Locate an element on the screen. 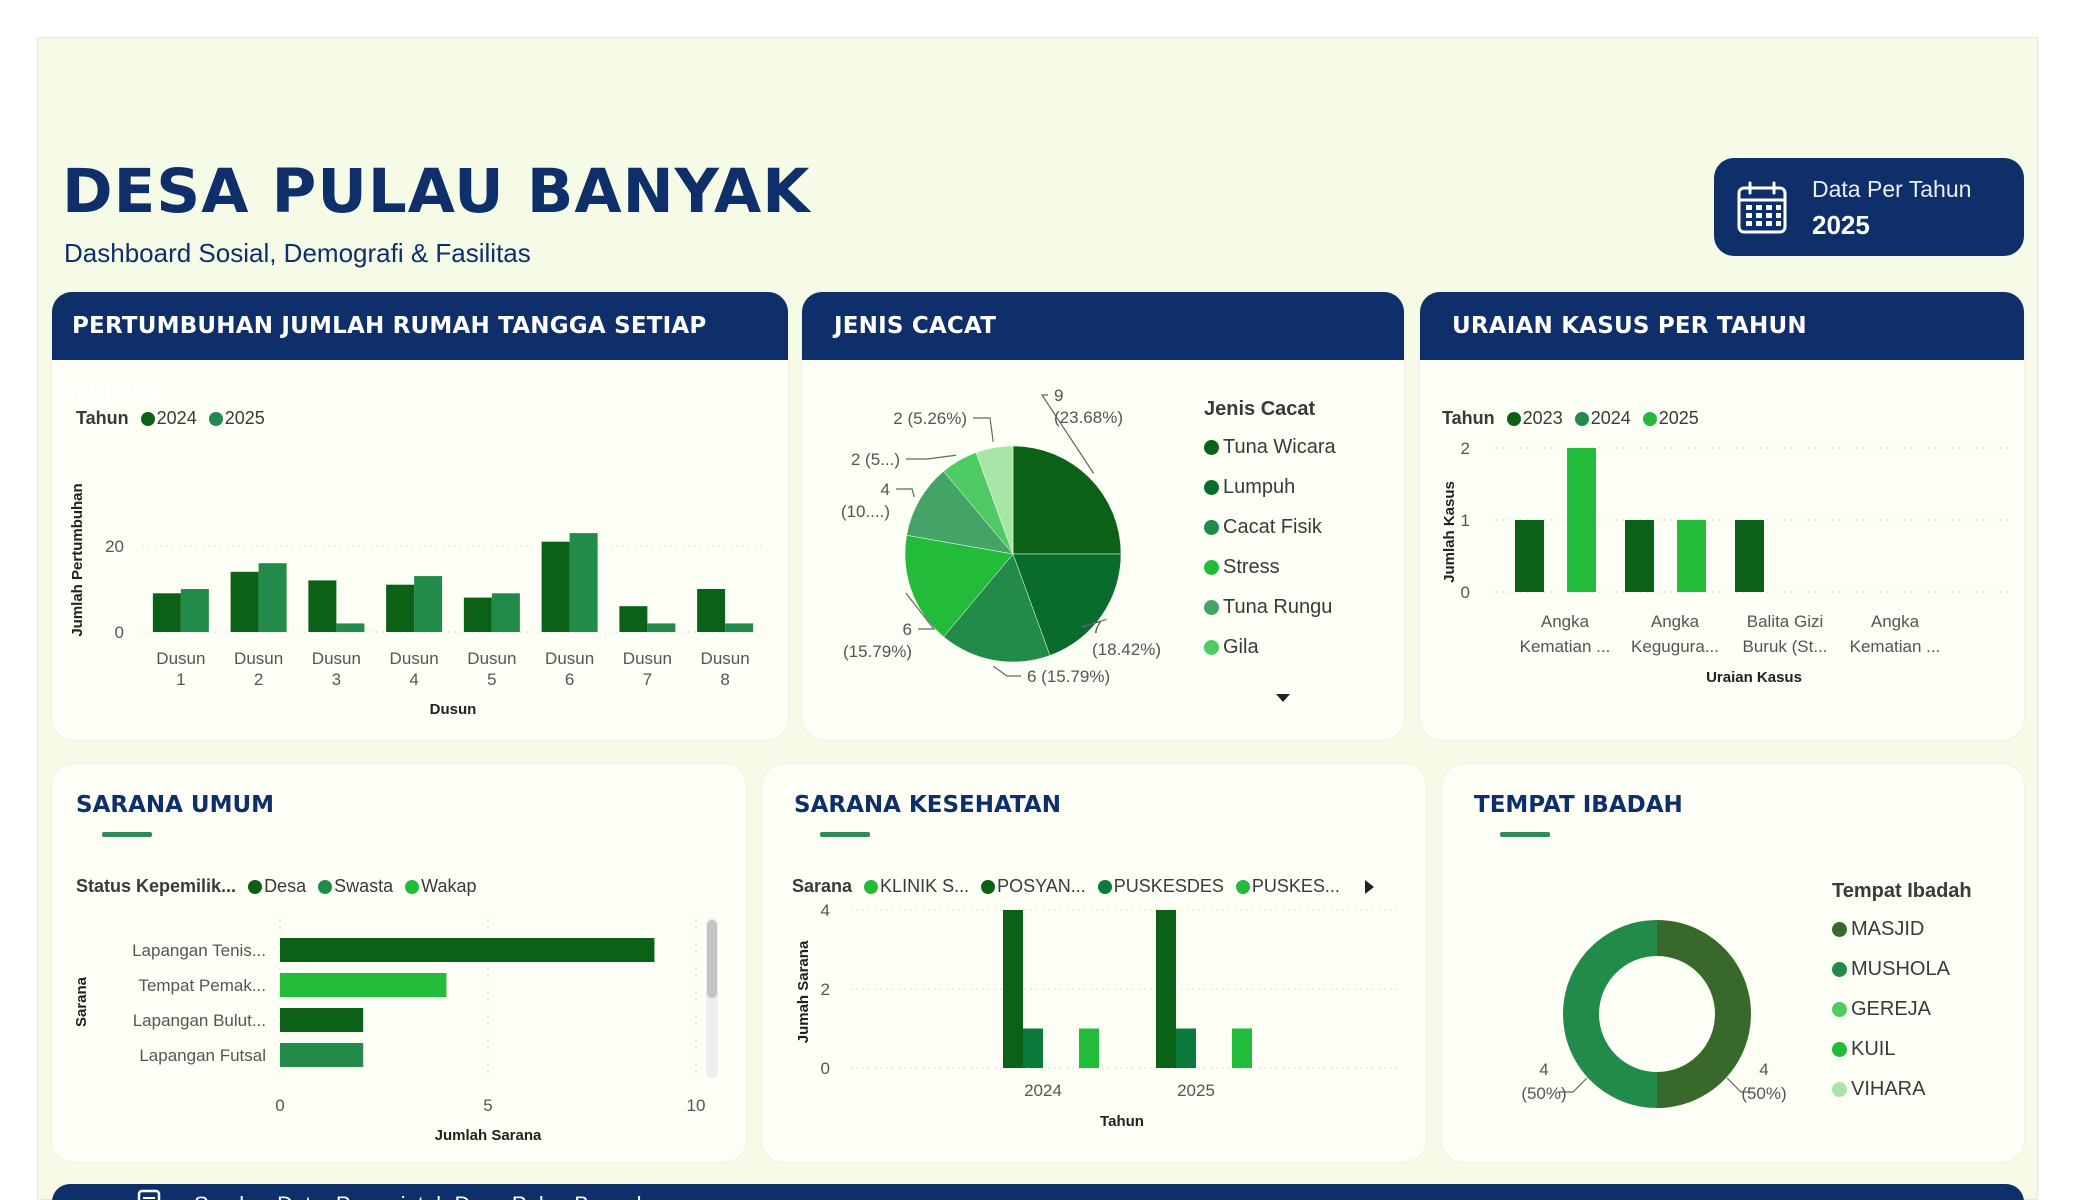 This screenshot has height=1200, width=2075. y-tick-label: 0 is located at coordinates (1465, 592).